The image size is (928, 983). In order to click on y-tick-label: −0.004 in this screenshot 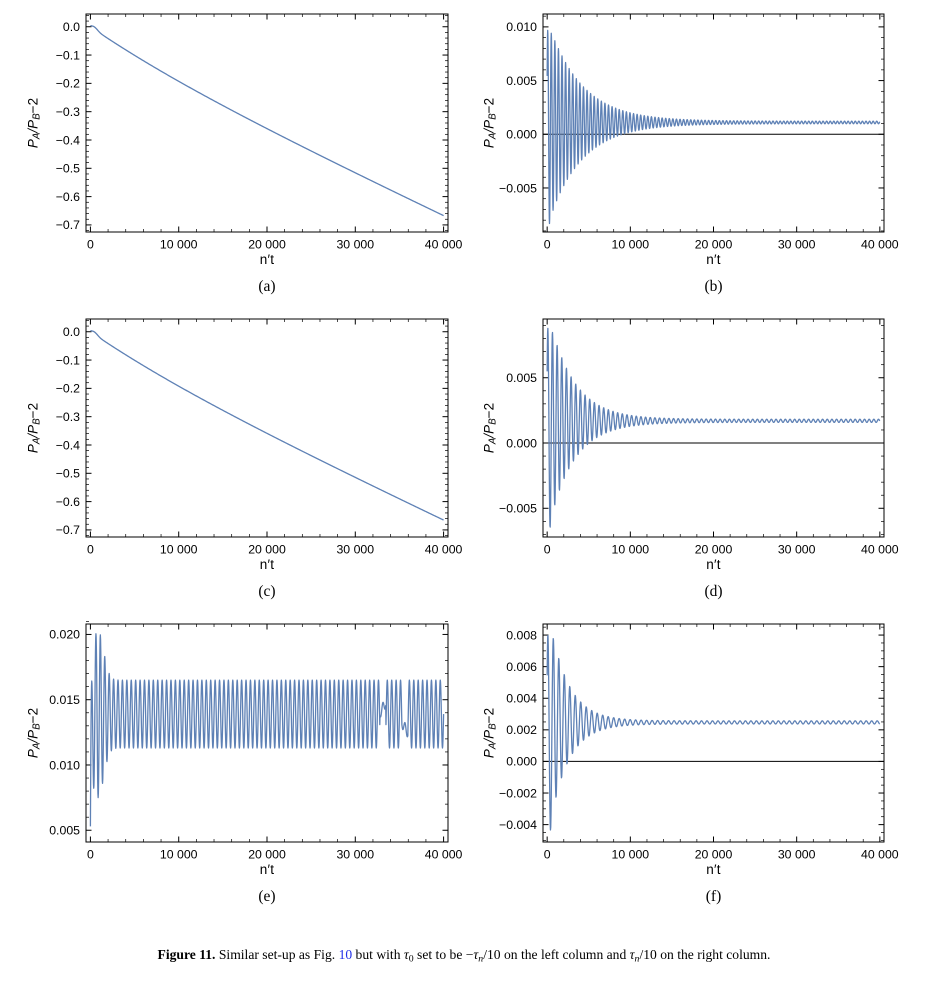, I will do `click(518, 825)`.